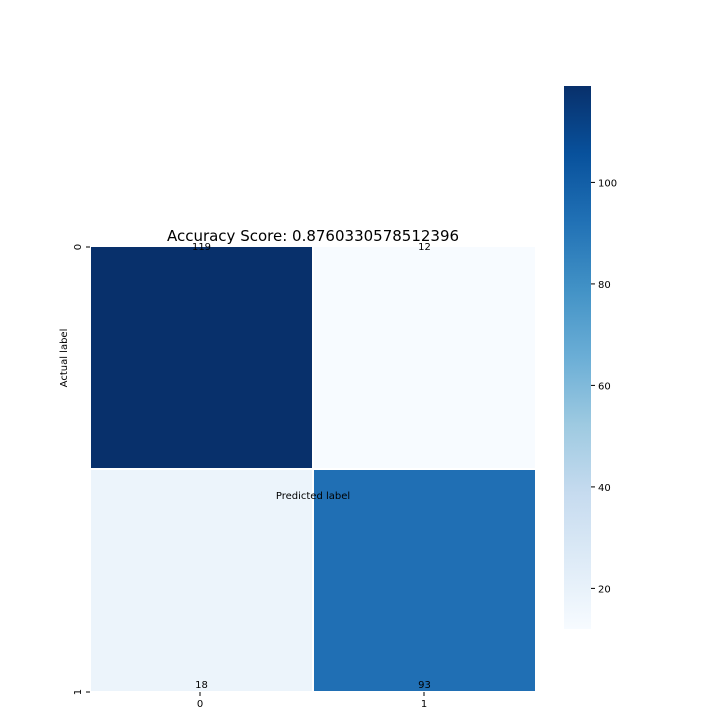 This screenshot has height=720, width=720. Describe the element at coordinates (78, 247) in the screenshot. I see `y-tick-label: 0` at that location.